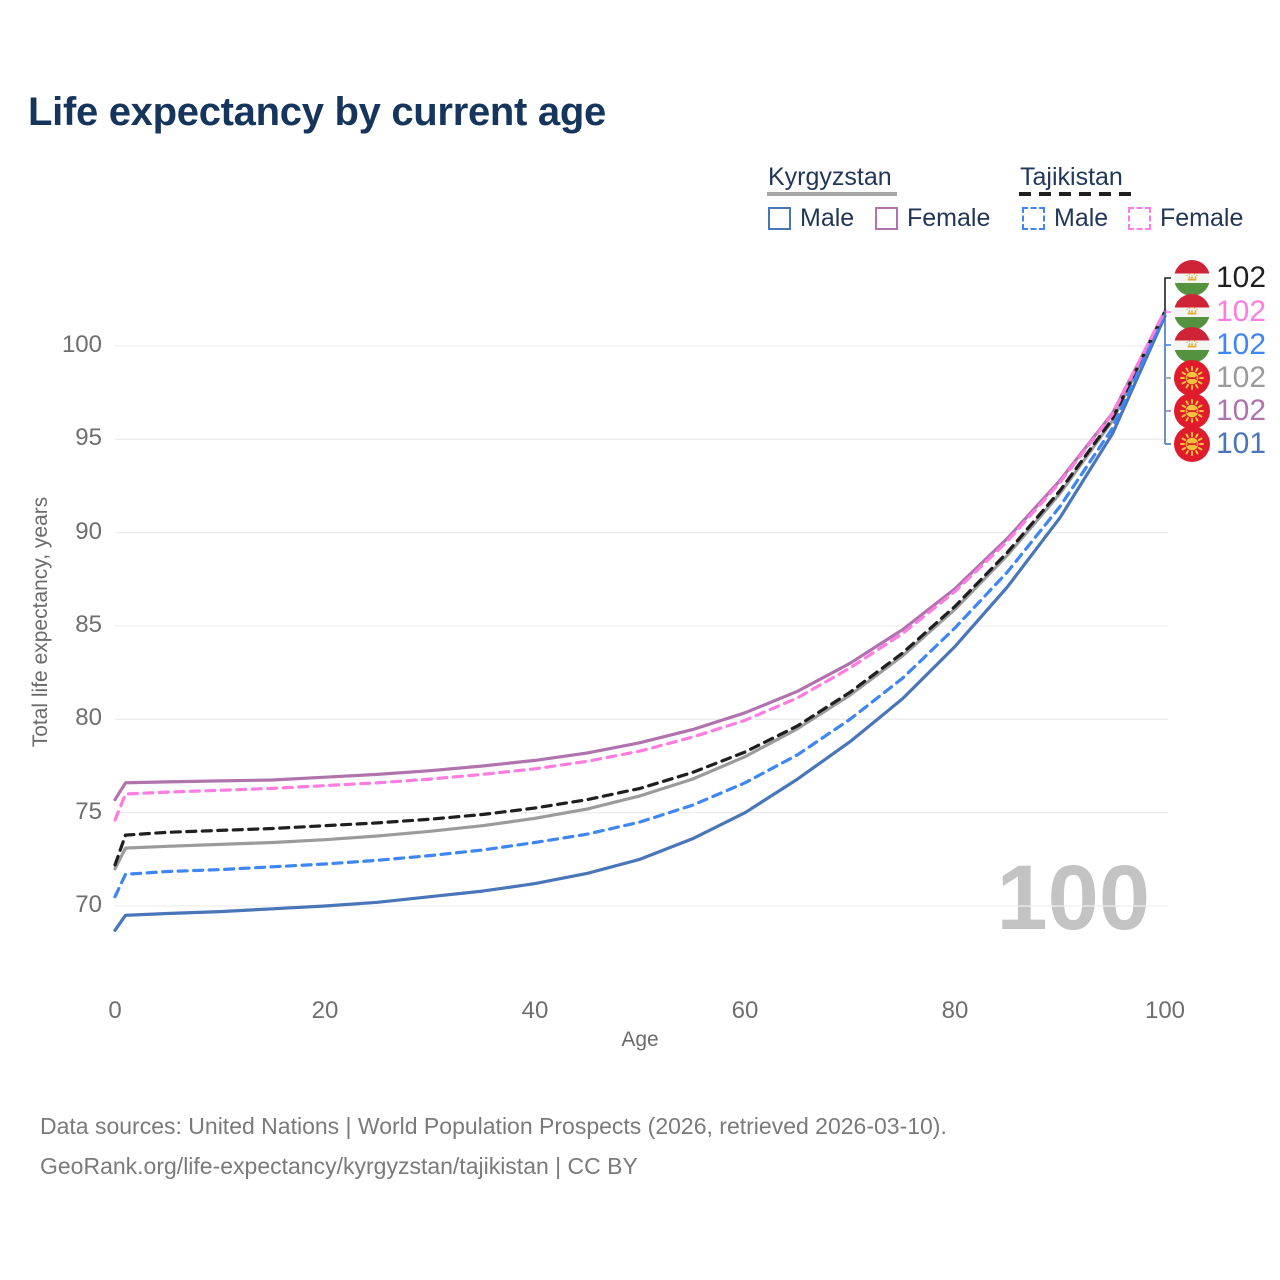 The image size is (1280, 1280). What do you see at coordinates (1241, 443) in the screenshot?
I see `end-row-value-5: 101` at bounding box center [1241, 443].